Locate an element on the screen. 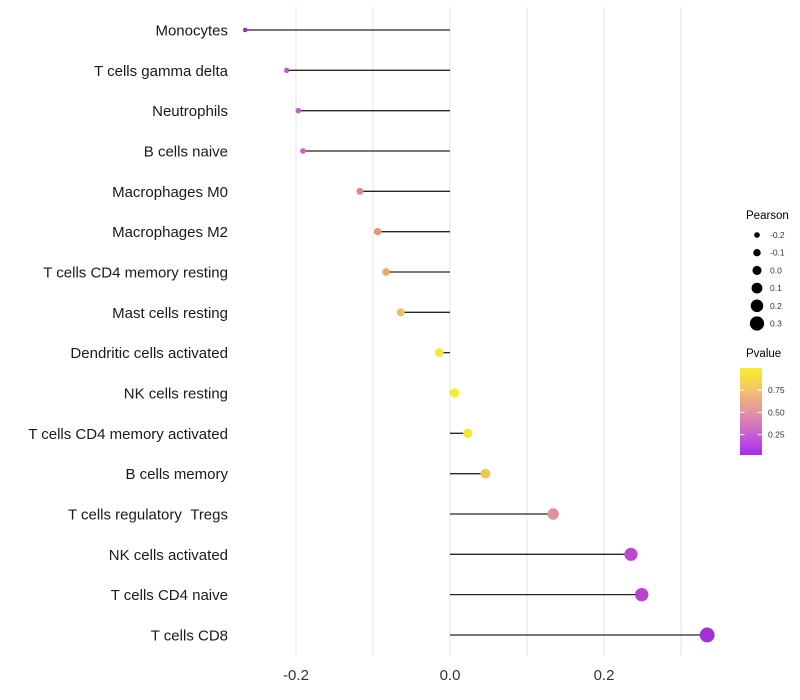 This screenshot has height=700, width=800. pearson-legend-title: Pearson is located at coordinates (767, 216).